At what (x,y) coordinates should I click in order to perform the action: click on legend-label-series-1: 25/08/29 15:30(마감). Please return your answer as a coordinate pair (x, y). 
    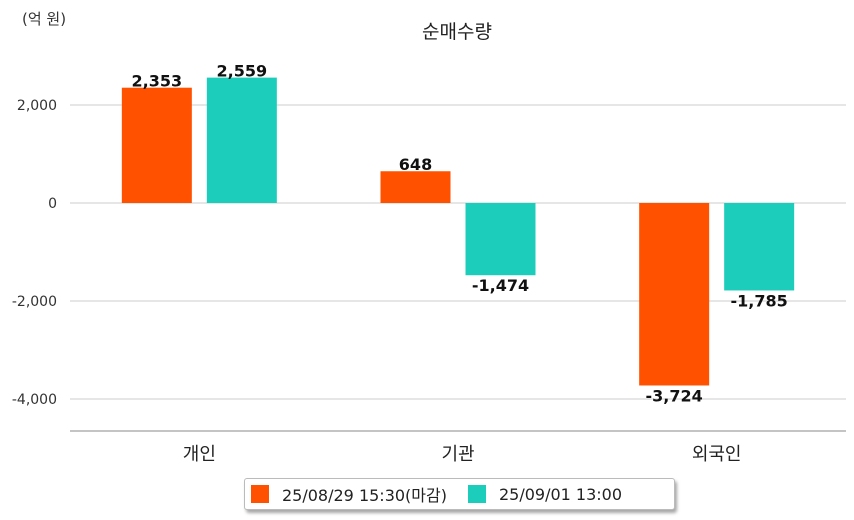
    Looking at the image, I should click on (364, 495).